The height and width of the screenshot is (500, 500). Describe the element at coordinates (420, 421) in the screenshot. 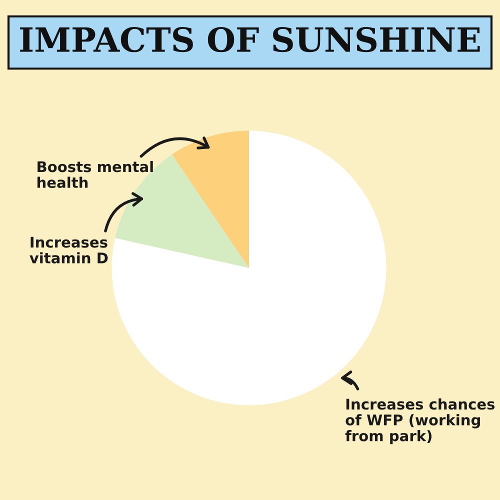

I see `slice-label: Increases chances of WFP (working from park)` at that location.